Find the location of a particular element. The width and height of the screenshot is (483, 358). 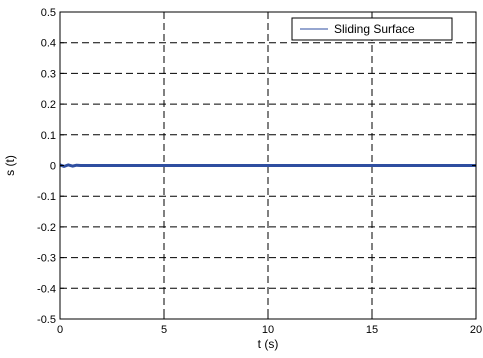

y-tick-label: 0.3 is located at coordinates (48, 74).